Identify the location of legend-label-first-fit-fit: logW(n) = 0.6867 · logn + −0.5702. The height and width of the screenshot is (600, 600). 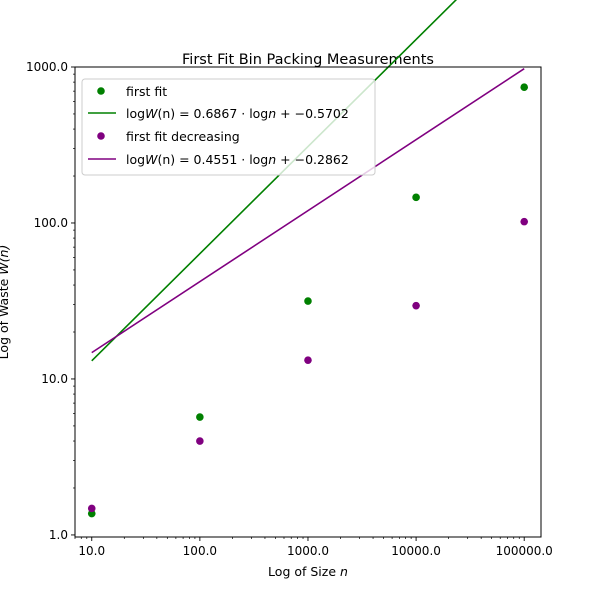
(237, 113).